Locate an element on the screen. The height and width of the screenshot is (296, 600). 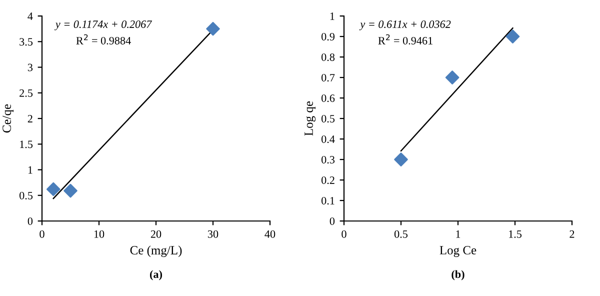
y-tick-label: 2 is located at coordinates (30, 118).